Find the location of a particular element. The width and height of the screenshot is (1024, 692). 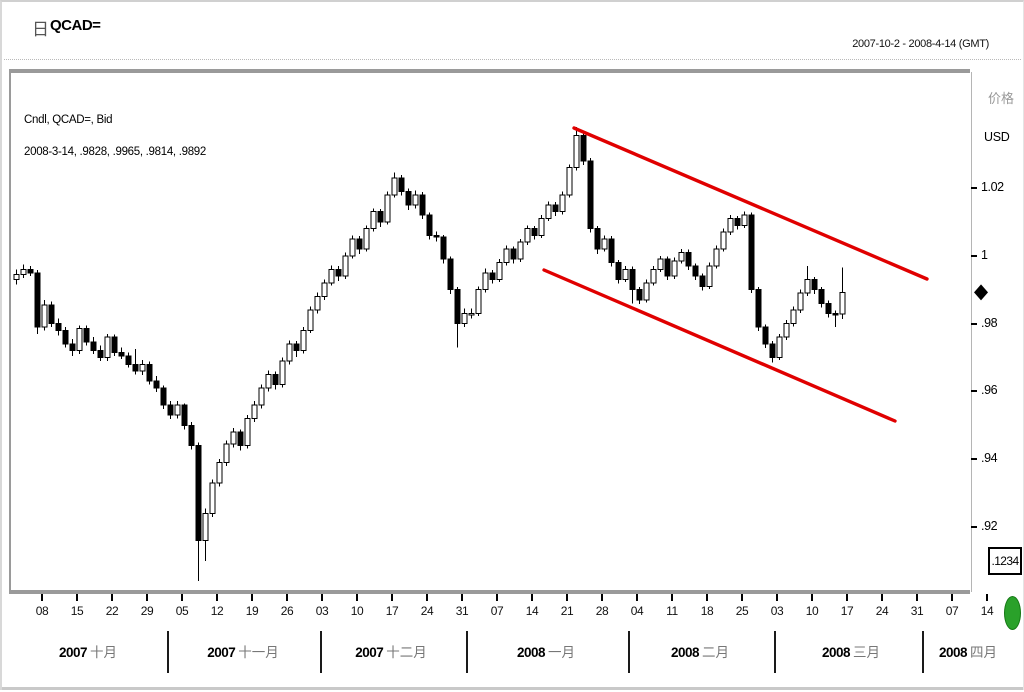

status-indicator-dot is located at coordinates (1012, 613).